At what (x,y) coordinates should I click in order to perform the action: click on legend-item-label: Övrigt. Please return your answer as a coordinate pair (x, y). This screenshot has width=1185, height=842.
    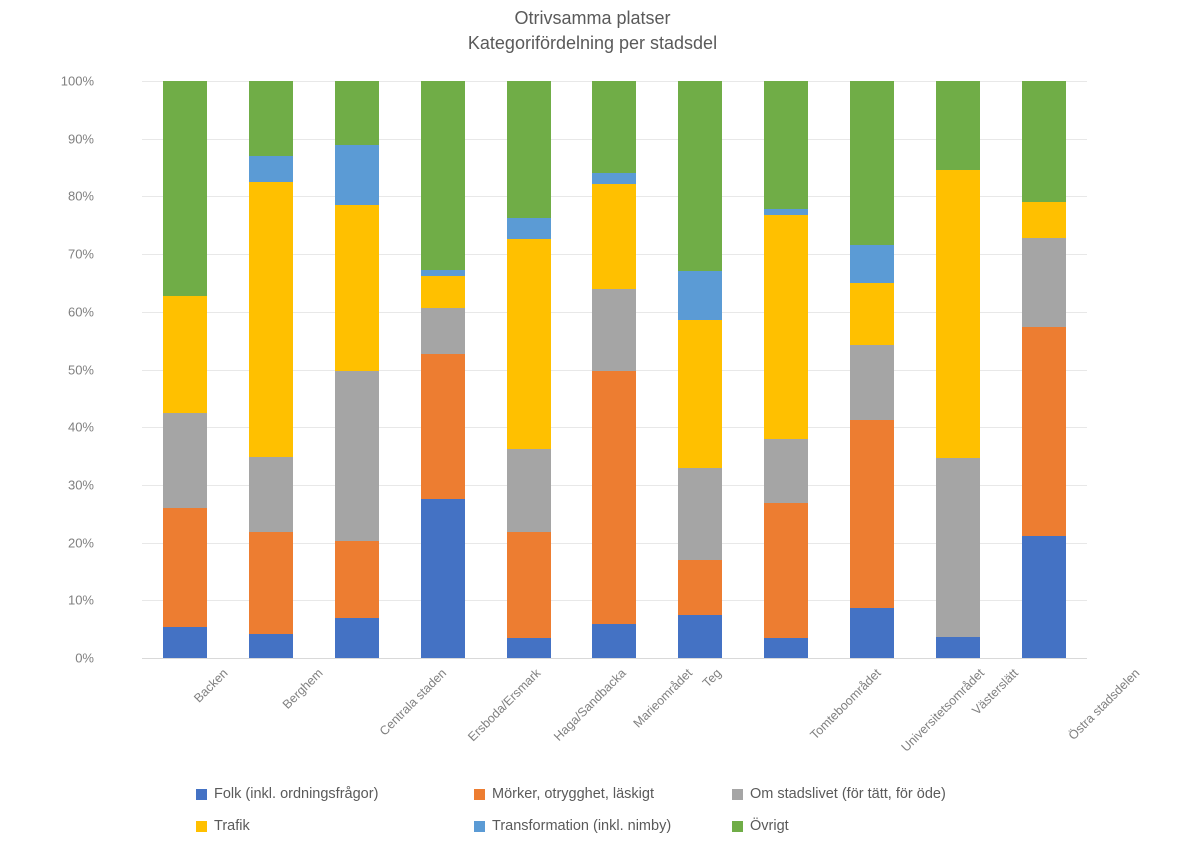
    Looking at the image, I should click on (769, 826).